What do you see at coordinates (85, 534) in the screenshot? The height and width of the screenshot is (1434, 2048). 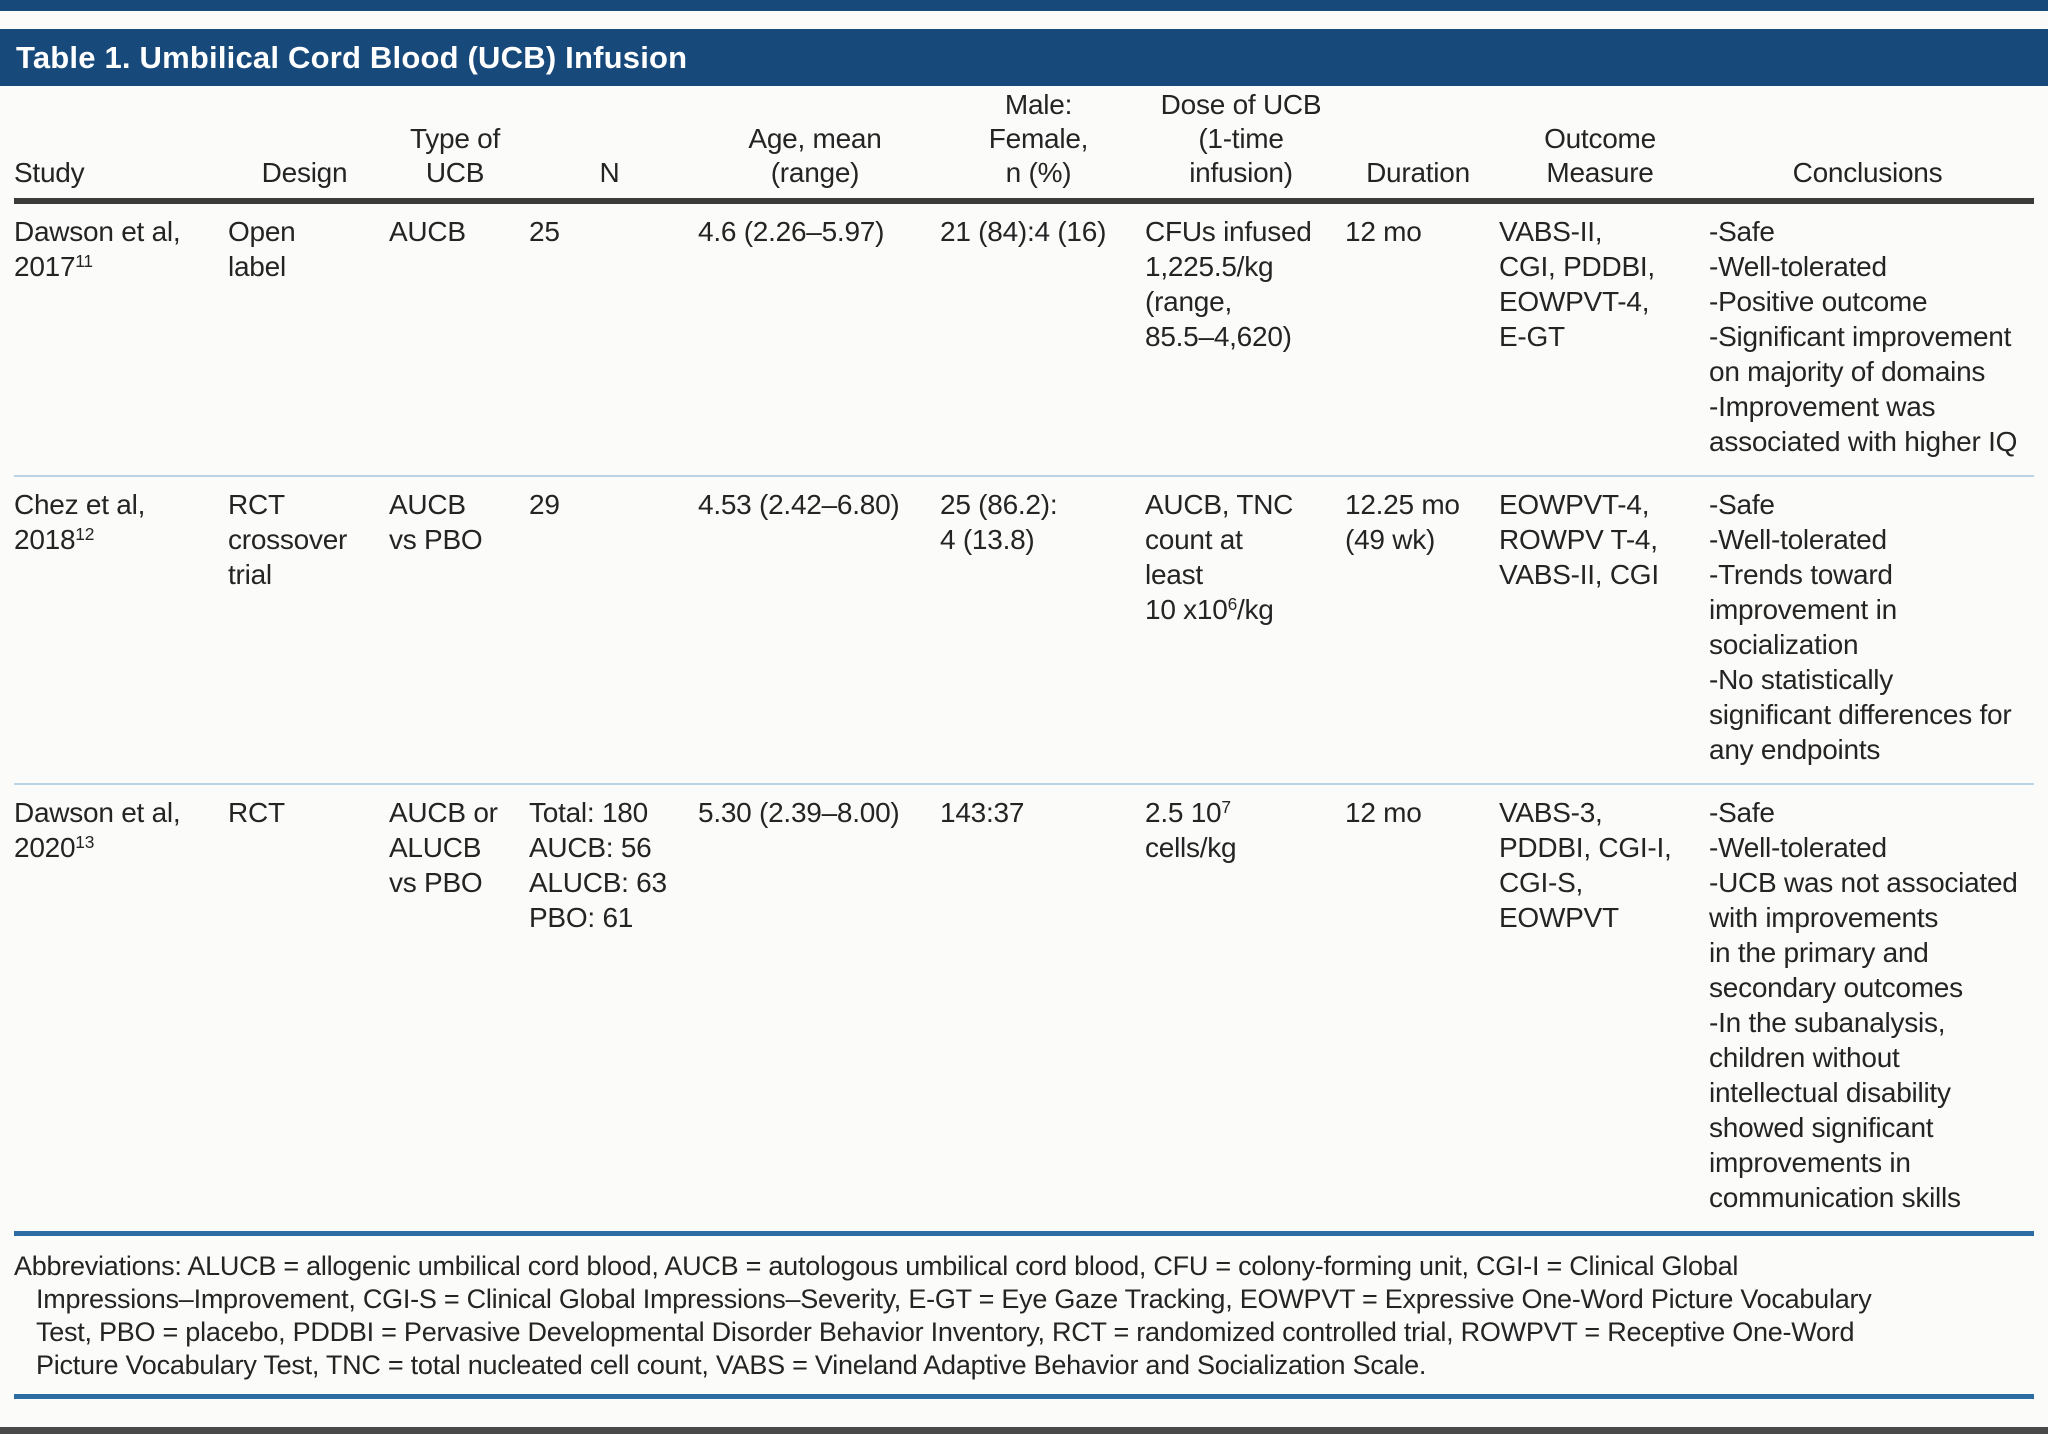 I see `reference-superscript: 12` at bounding box center [85, 534].